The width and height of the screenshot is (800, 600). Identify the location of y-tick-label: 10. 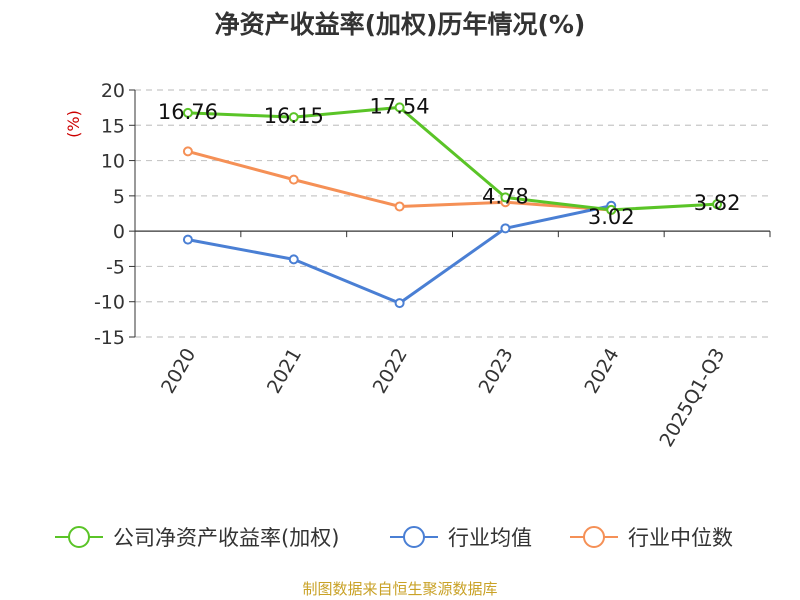
(113, 162).